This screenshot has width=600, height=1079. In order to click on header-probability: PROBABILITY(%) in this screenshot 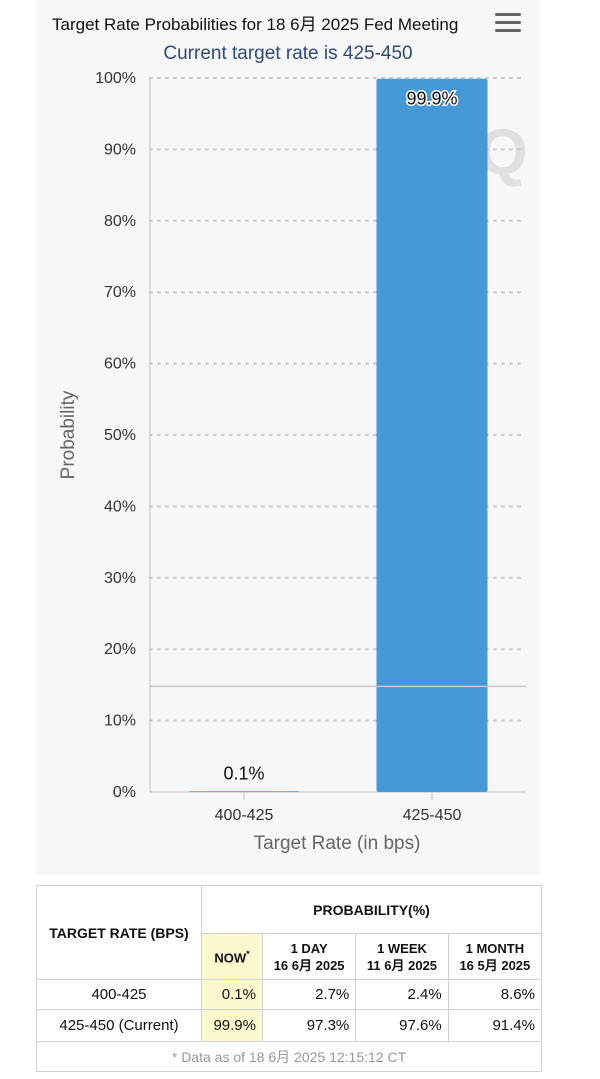, I will do `click(371, 909)`.